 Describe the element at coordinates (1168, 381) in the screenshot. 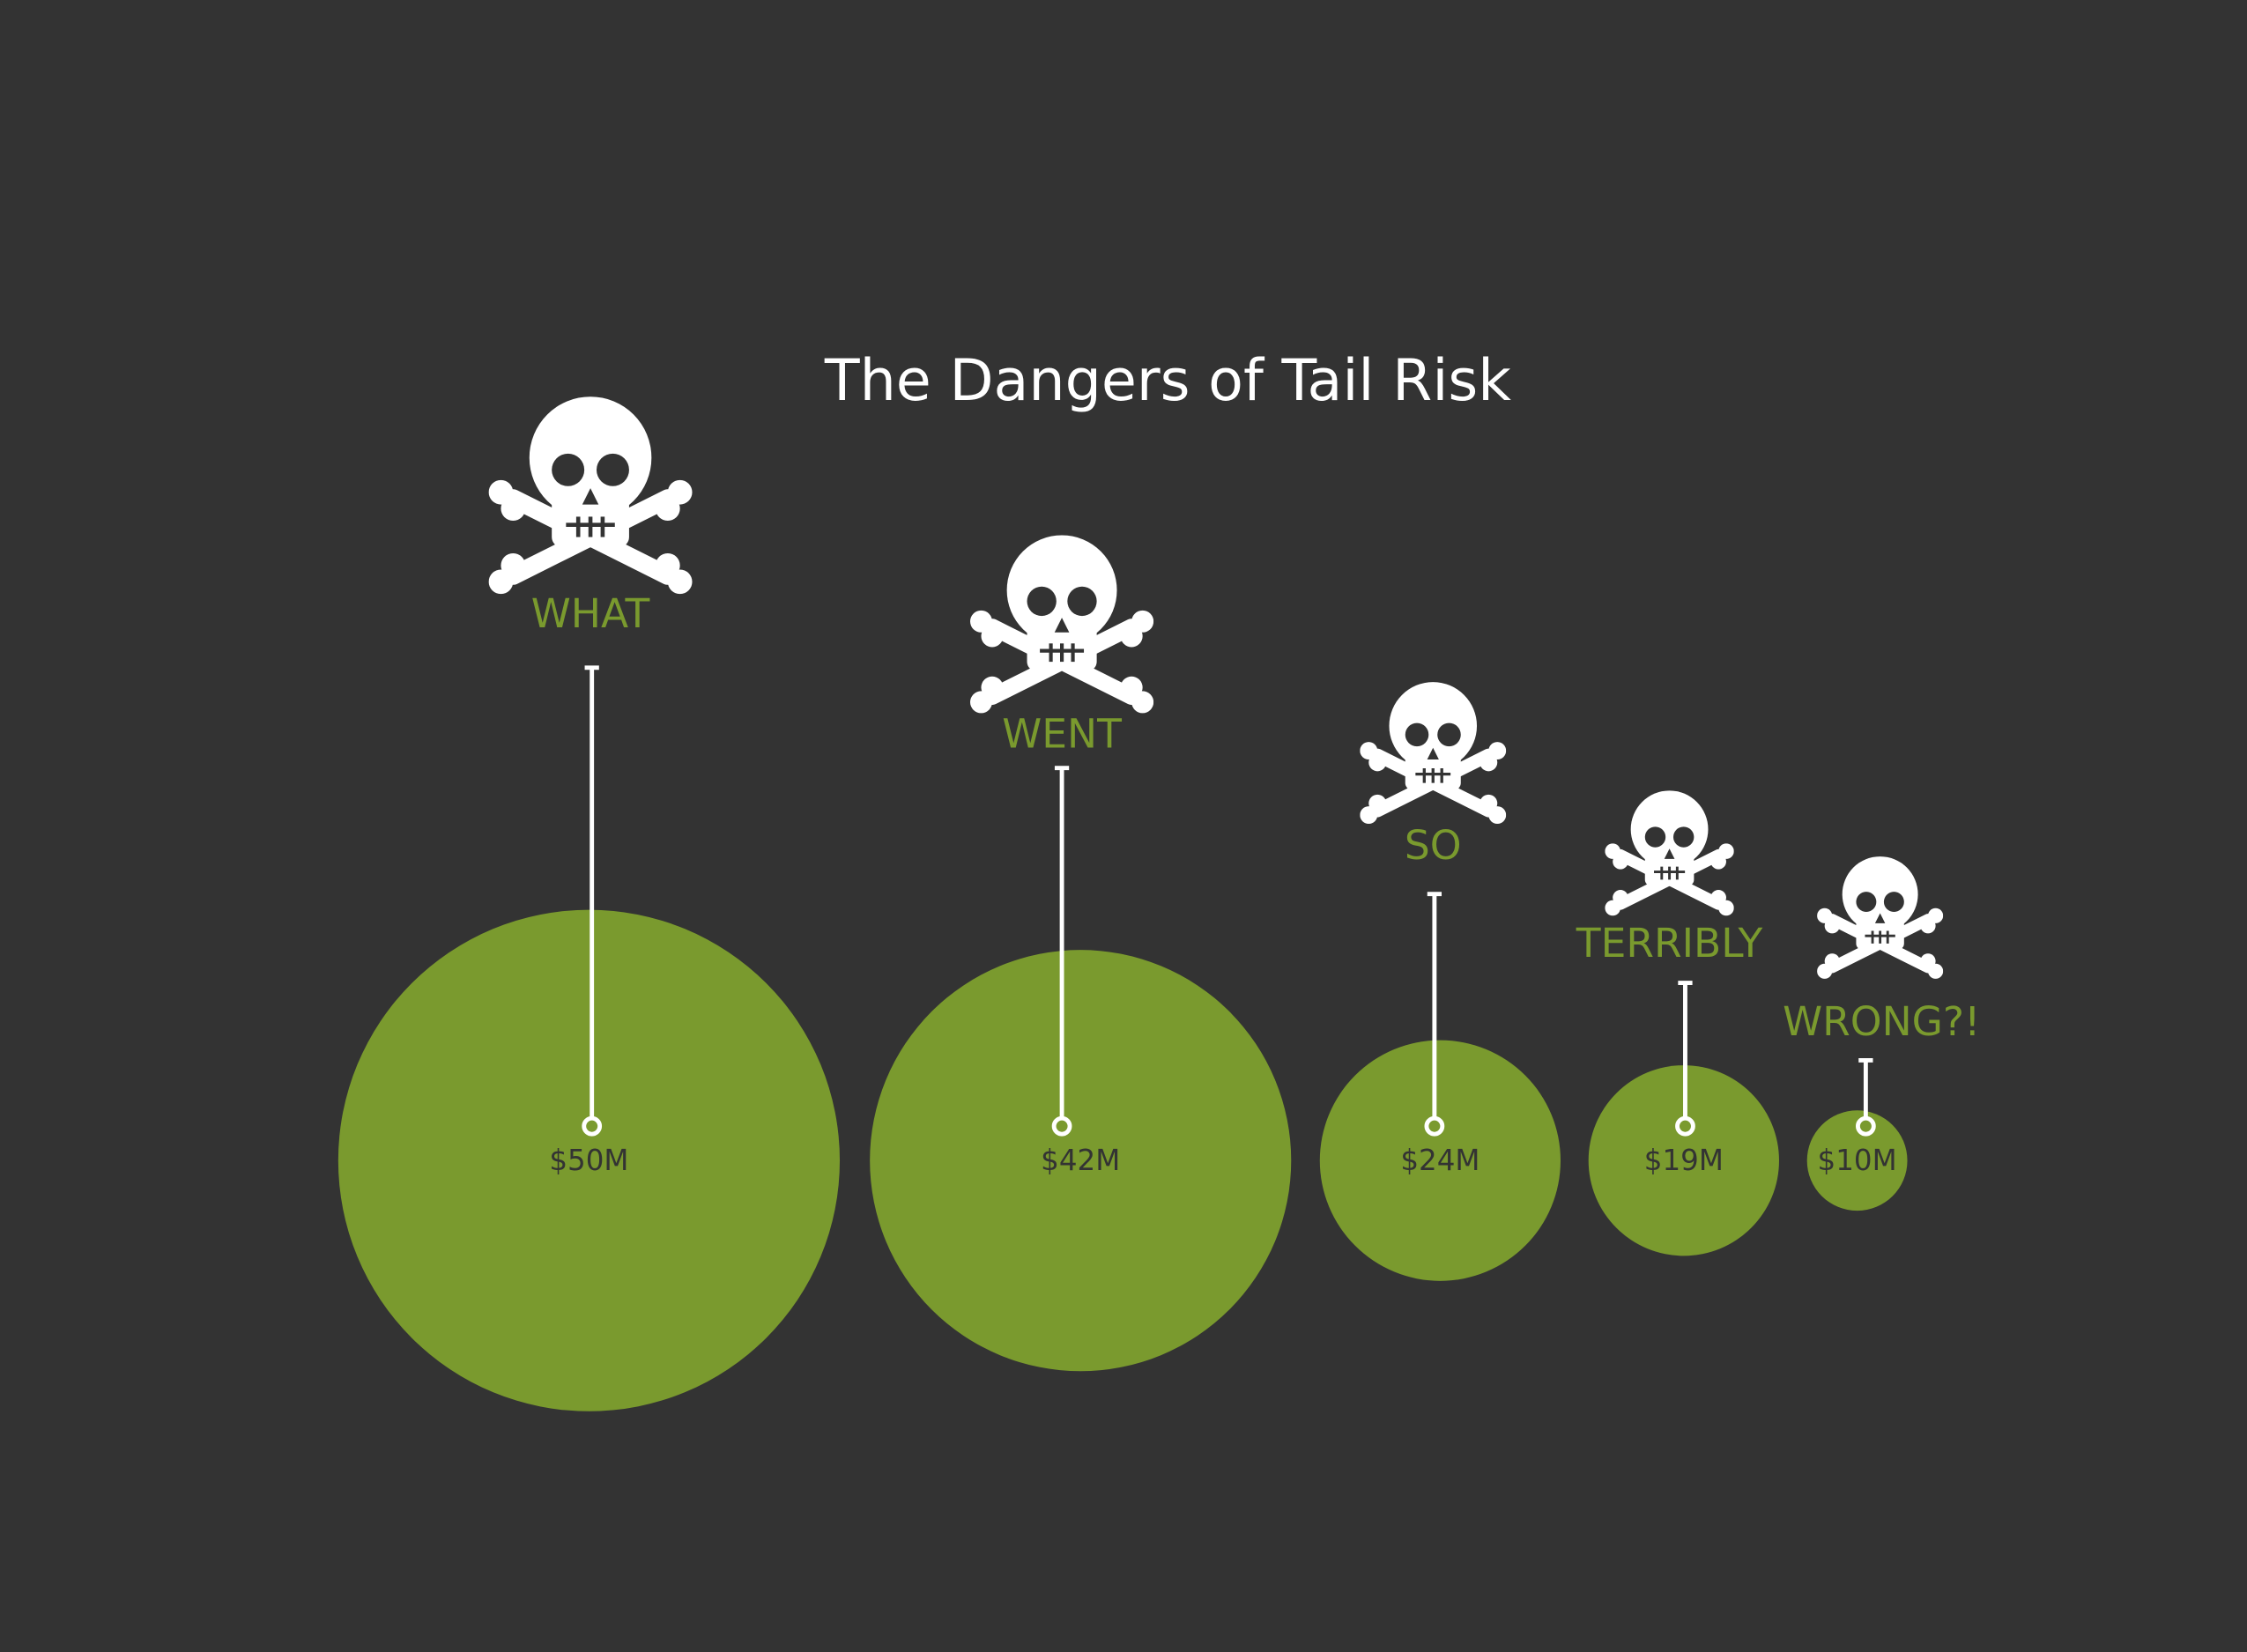

I see `chart-title: The Dangers of Tail Risk` at that location.